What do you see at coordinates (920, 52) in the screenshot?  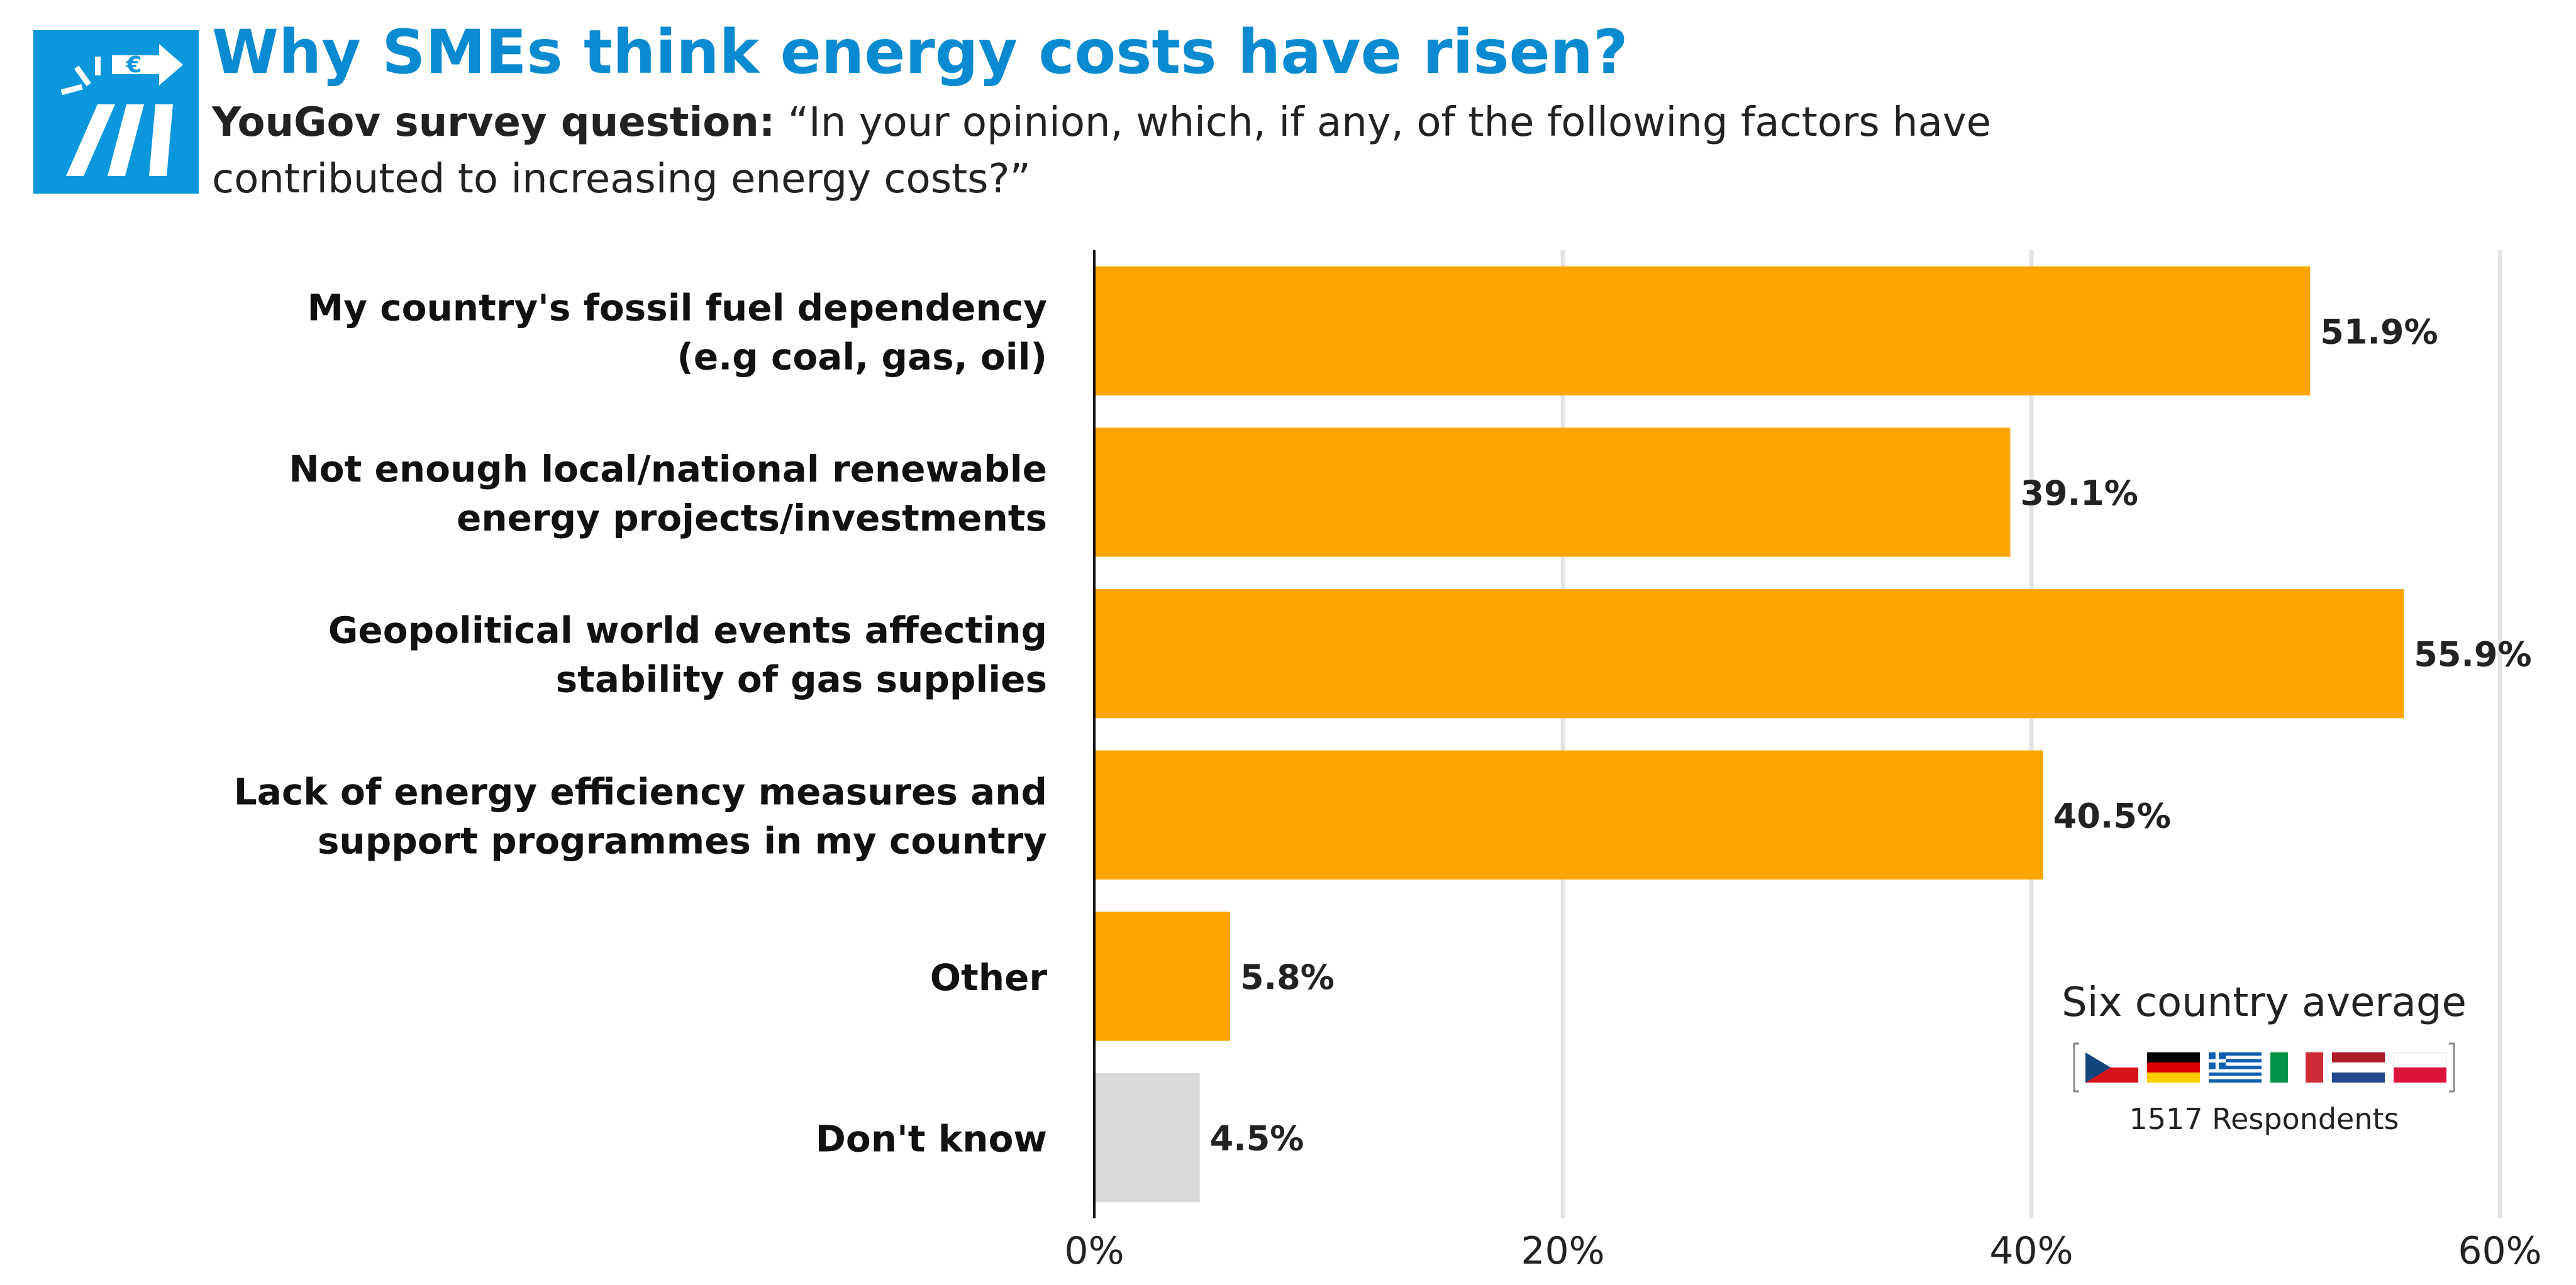 I see `chart-title: Why SMEs think energy costs have risen?` at bounding box center [920, 52].